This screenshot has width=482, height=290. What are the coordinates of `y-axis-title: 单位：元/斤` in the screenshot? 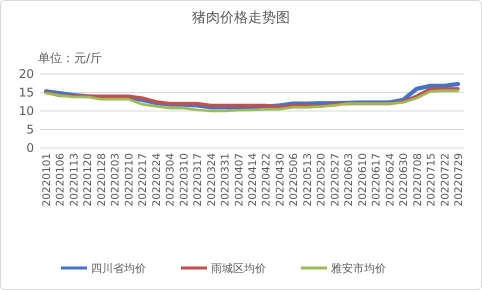 It's located at (70, 58).